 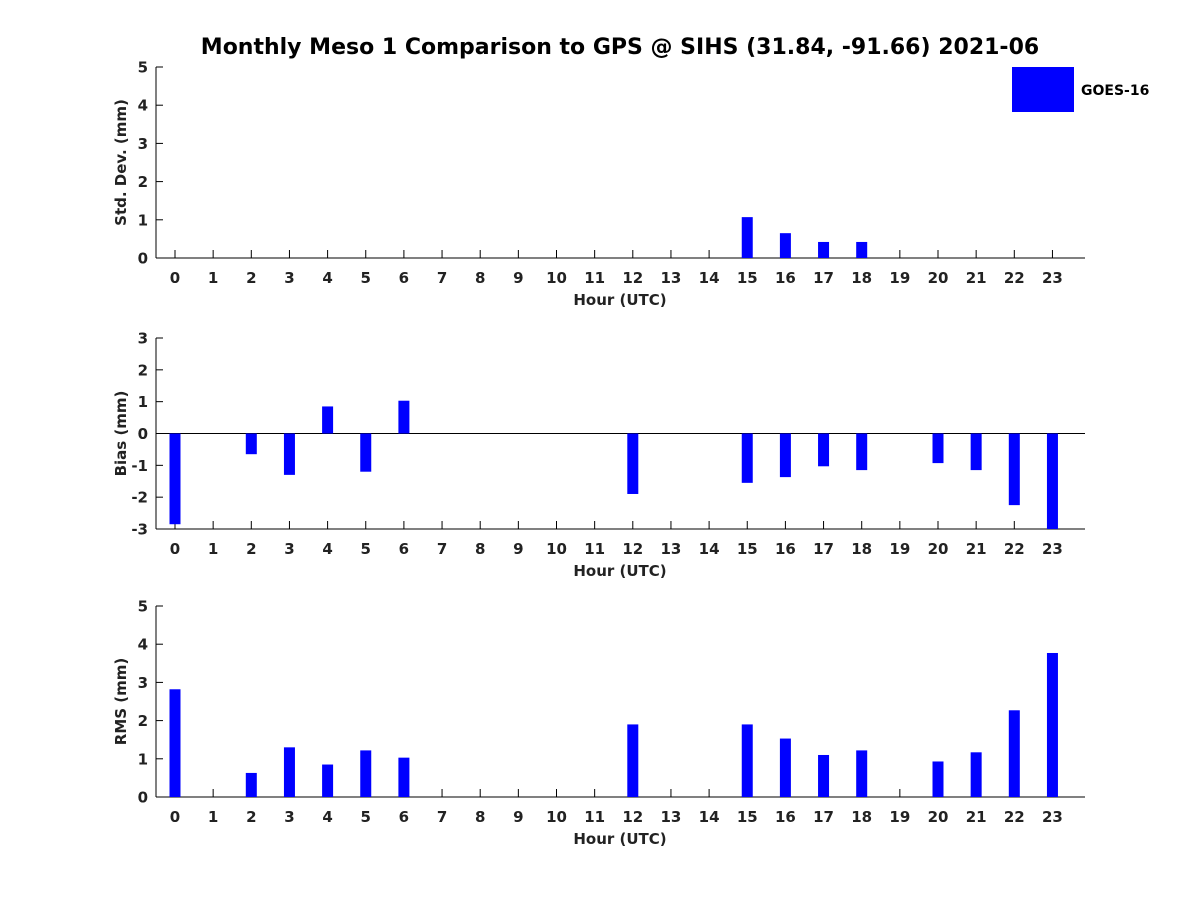 What do you see at coordinates (556, 549) in the screenshot?
I see `x-tick-label: 10` at bounding box center [556, 549].